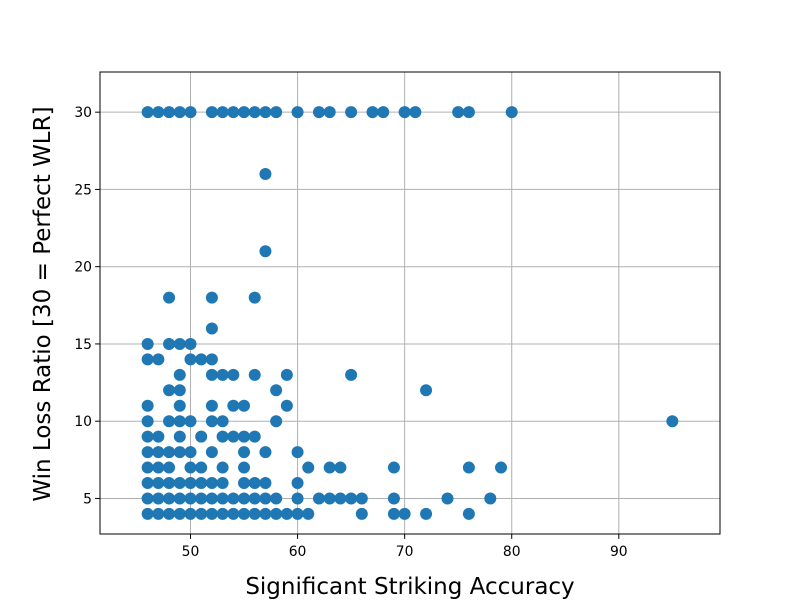 The height and width of the screenshot is (600, 800). What do you see at coordinates (83, 345) in the screenshot?
I see `y-tick-label: 15` at bounding box center [83, 345].